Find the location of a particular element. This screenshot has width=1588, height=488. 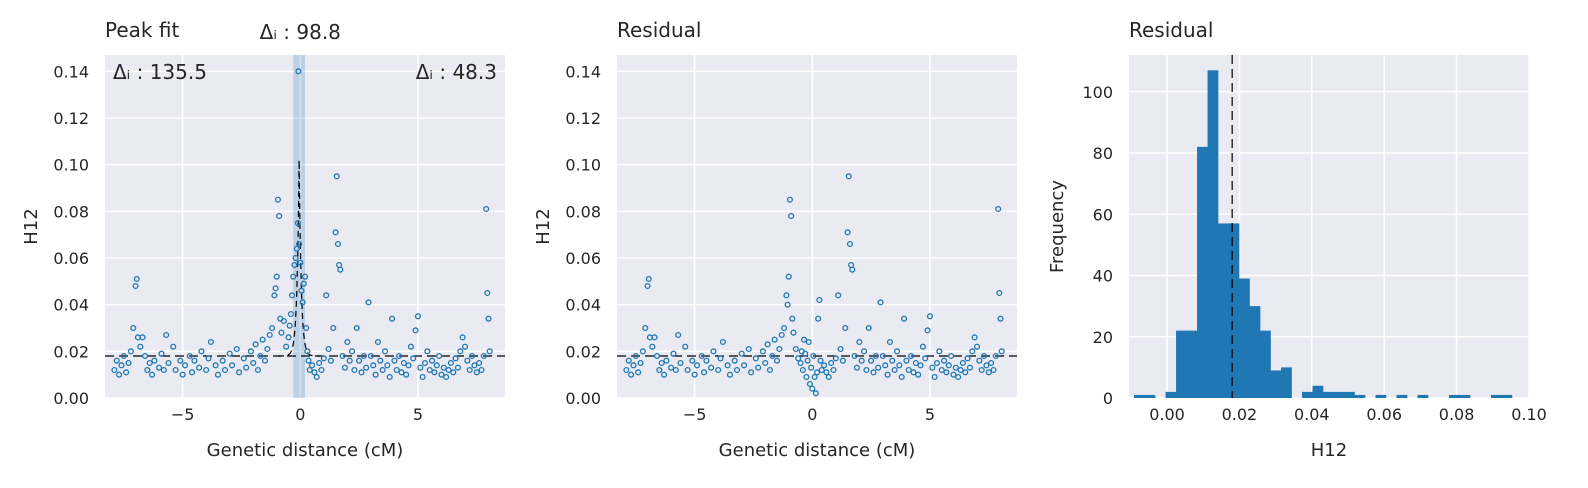

y-tick-label: 20 is located at coordinates (1103, 337).